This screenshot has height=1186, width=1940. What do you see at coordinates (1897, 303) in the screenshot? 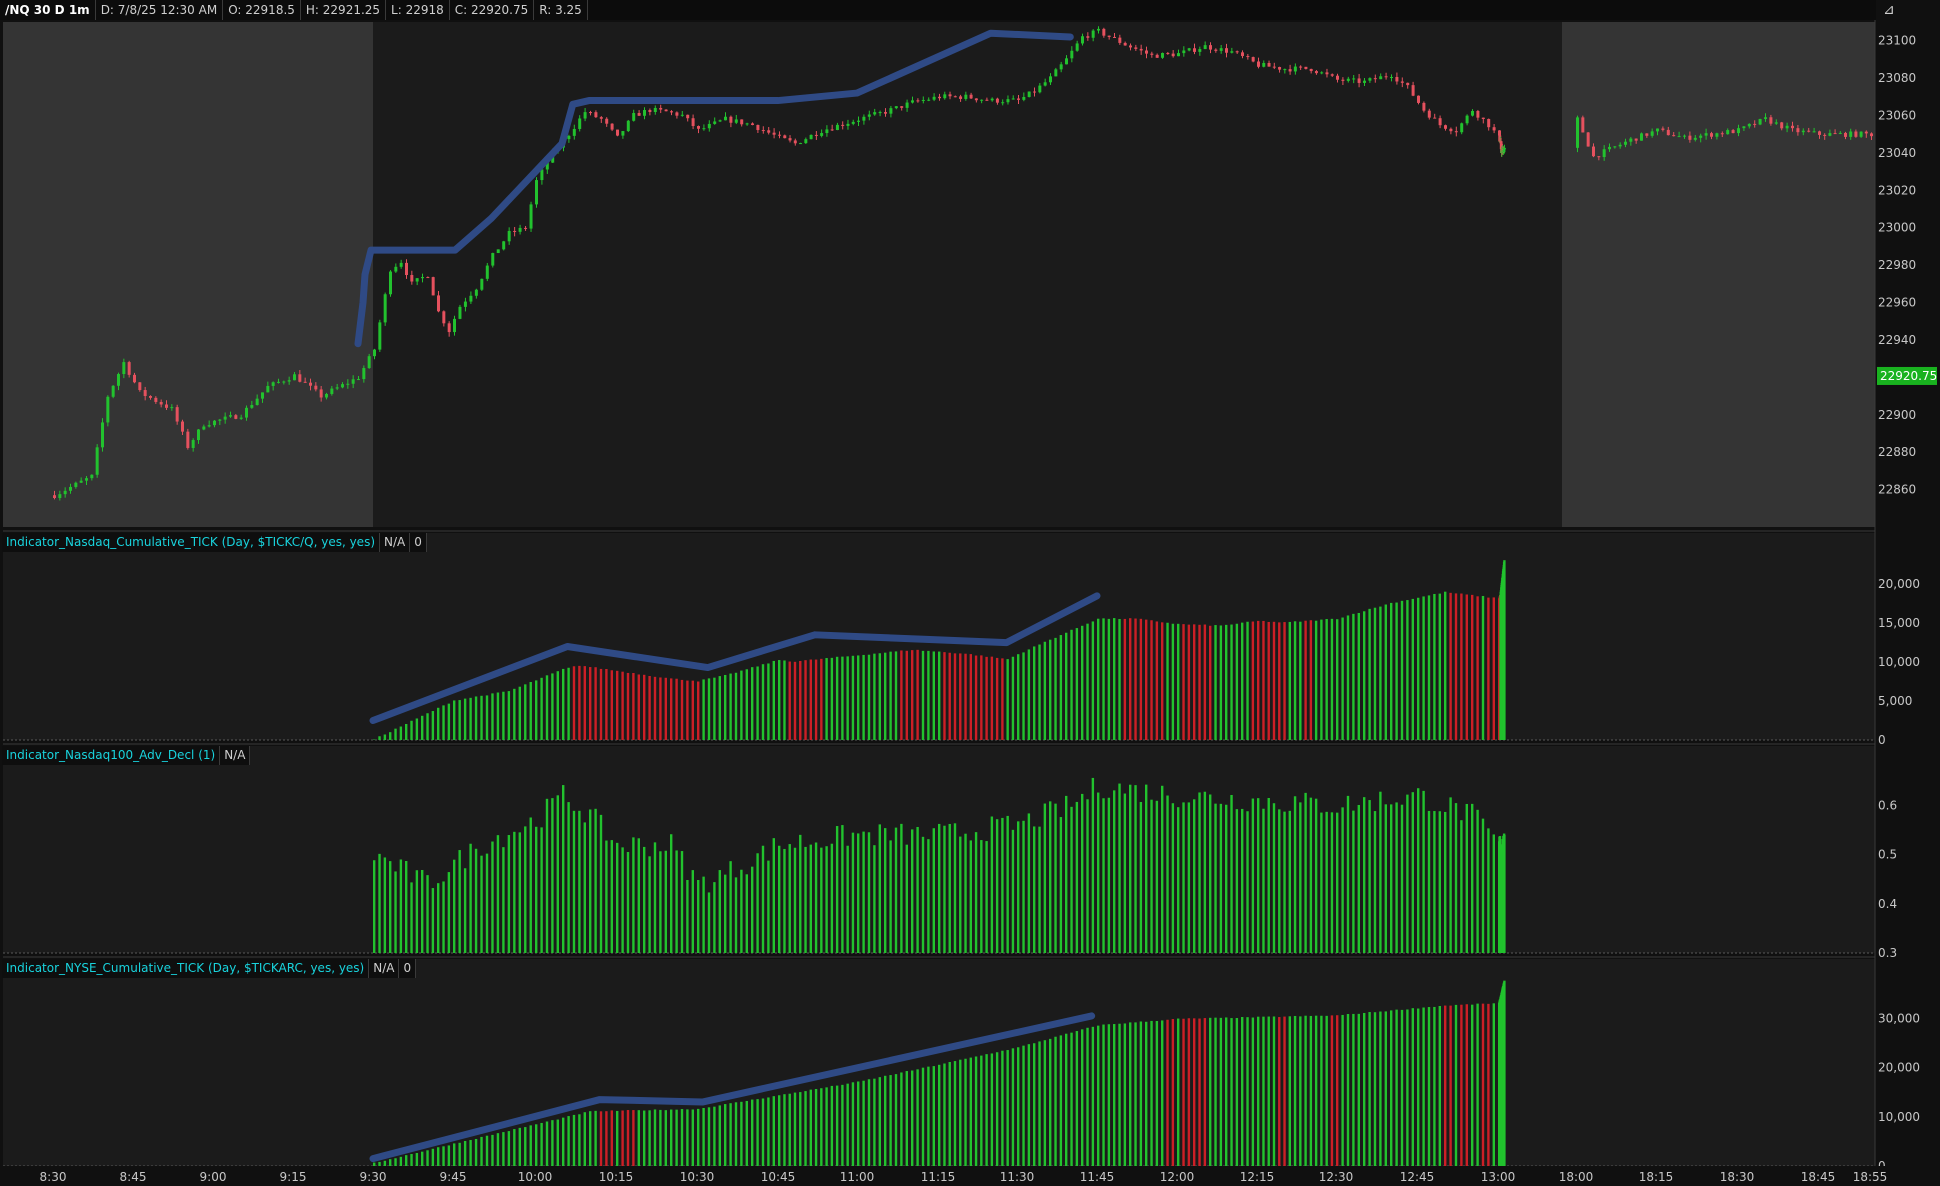
I see `price-tick-label: 22960` at bounding box center [1897, 303].